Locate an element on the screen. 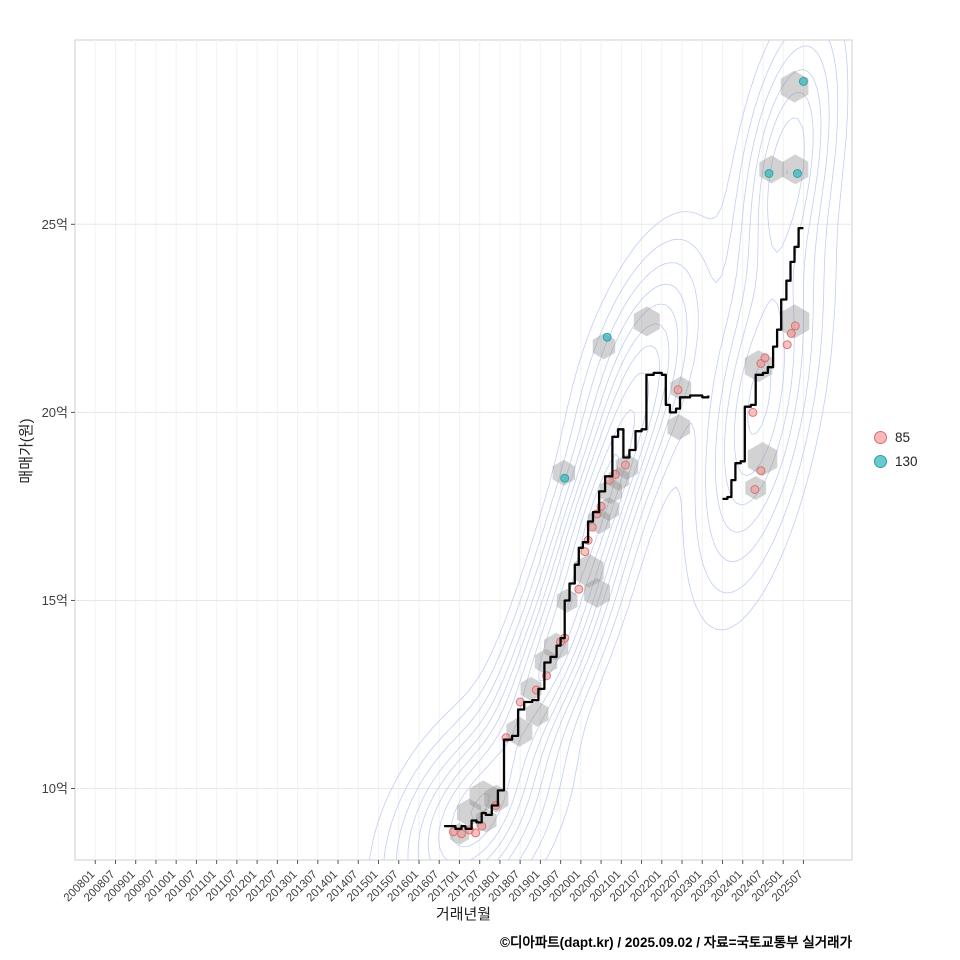 The width and height of the screenshot is (960, 960). legend-item-130: 130 is located at coordinates (896, 461).